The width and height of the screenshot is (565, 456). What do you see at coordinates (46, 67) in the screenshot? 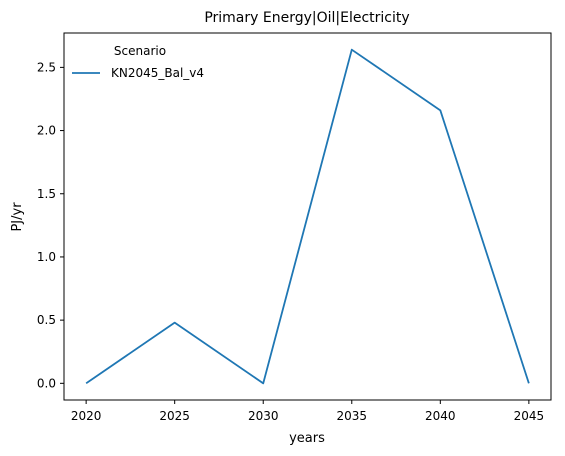
I see `y-tick-label: 2.5` at bounding box center [46, 67].